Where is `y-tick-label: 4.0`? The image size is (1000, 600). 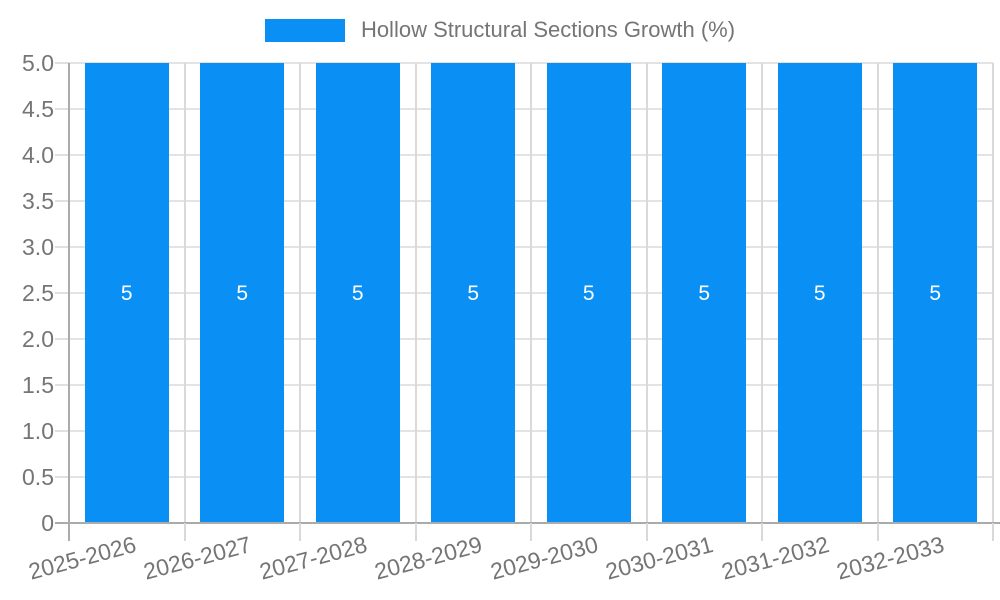
y-tick-label: 4.0 is located at coordinates (38, 155).